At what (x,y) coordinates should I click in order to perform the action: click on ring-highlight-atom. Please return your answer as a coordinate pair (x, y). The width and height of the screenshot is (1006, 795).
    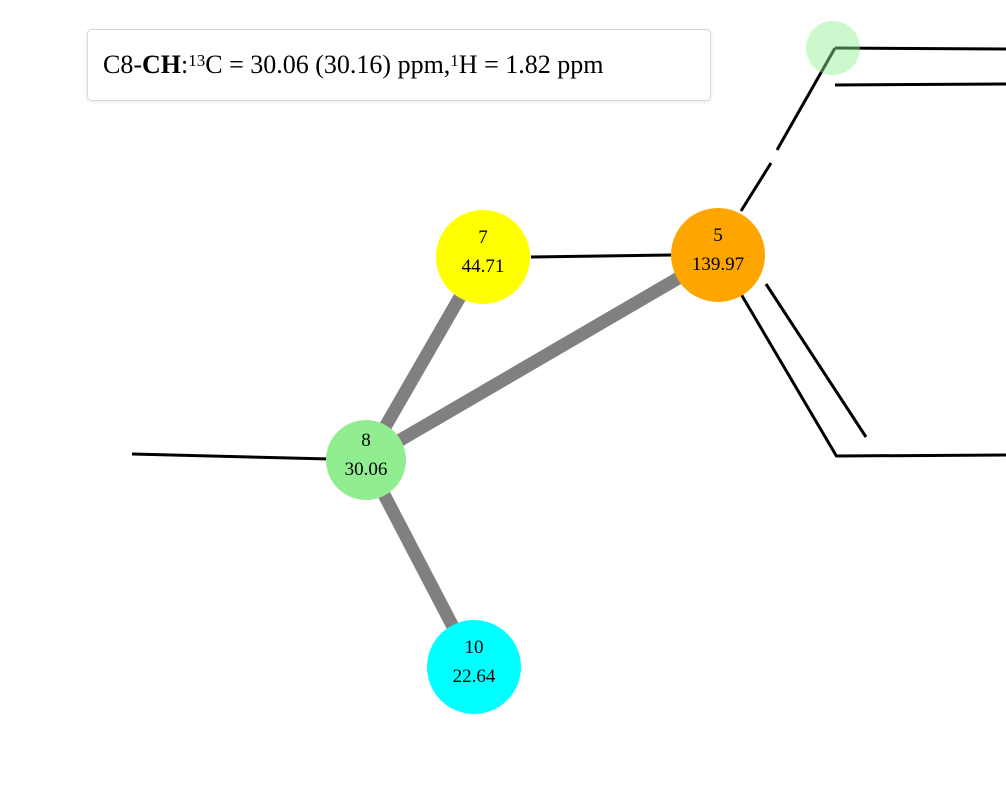
    Looking at the image, I should click on (833, 48).